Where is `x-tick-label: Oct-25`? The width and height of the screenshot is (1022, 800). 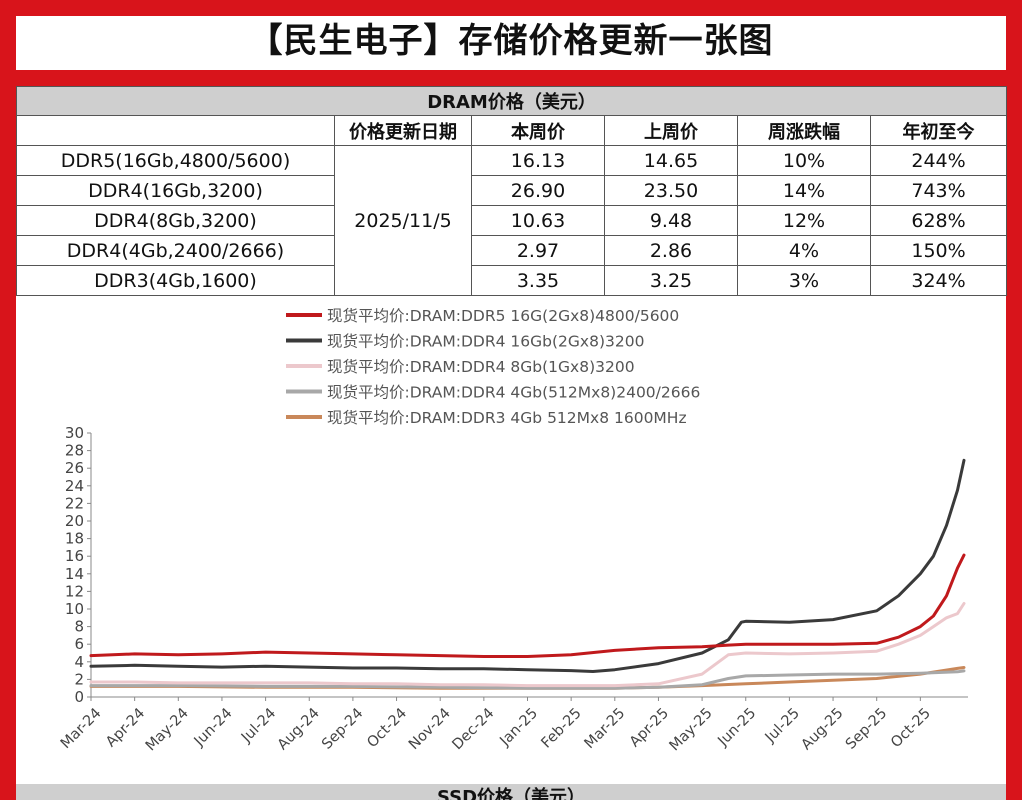 x-tick-label: Oct-25 is located at coordinates (911, 728).